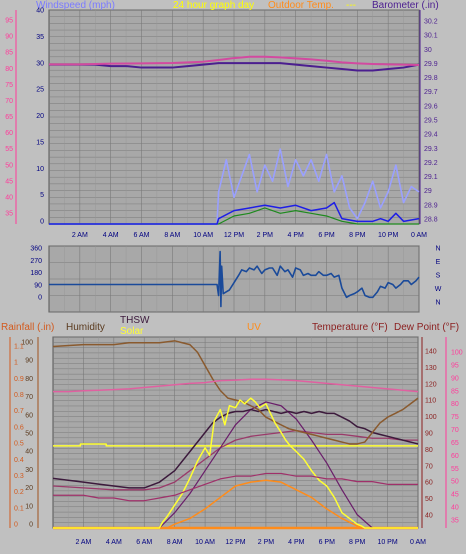 The image size is (466, 554). What do you see at coordinates (40, 116) in the screenshot?
I see `wind-left-tick-label: 20` at bounding box center [40, 116].